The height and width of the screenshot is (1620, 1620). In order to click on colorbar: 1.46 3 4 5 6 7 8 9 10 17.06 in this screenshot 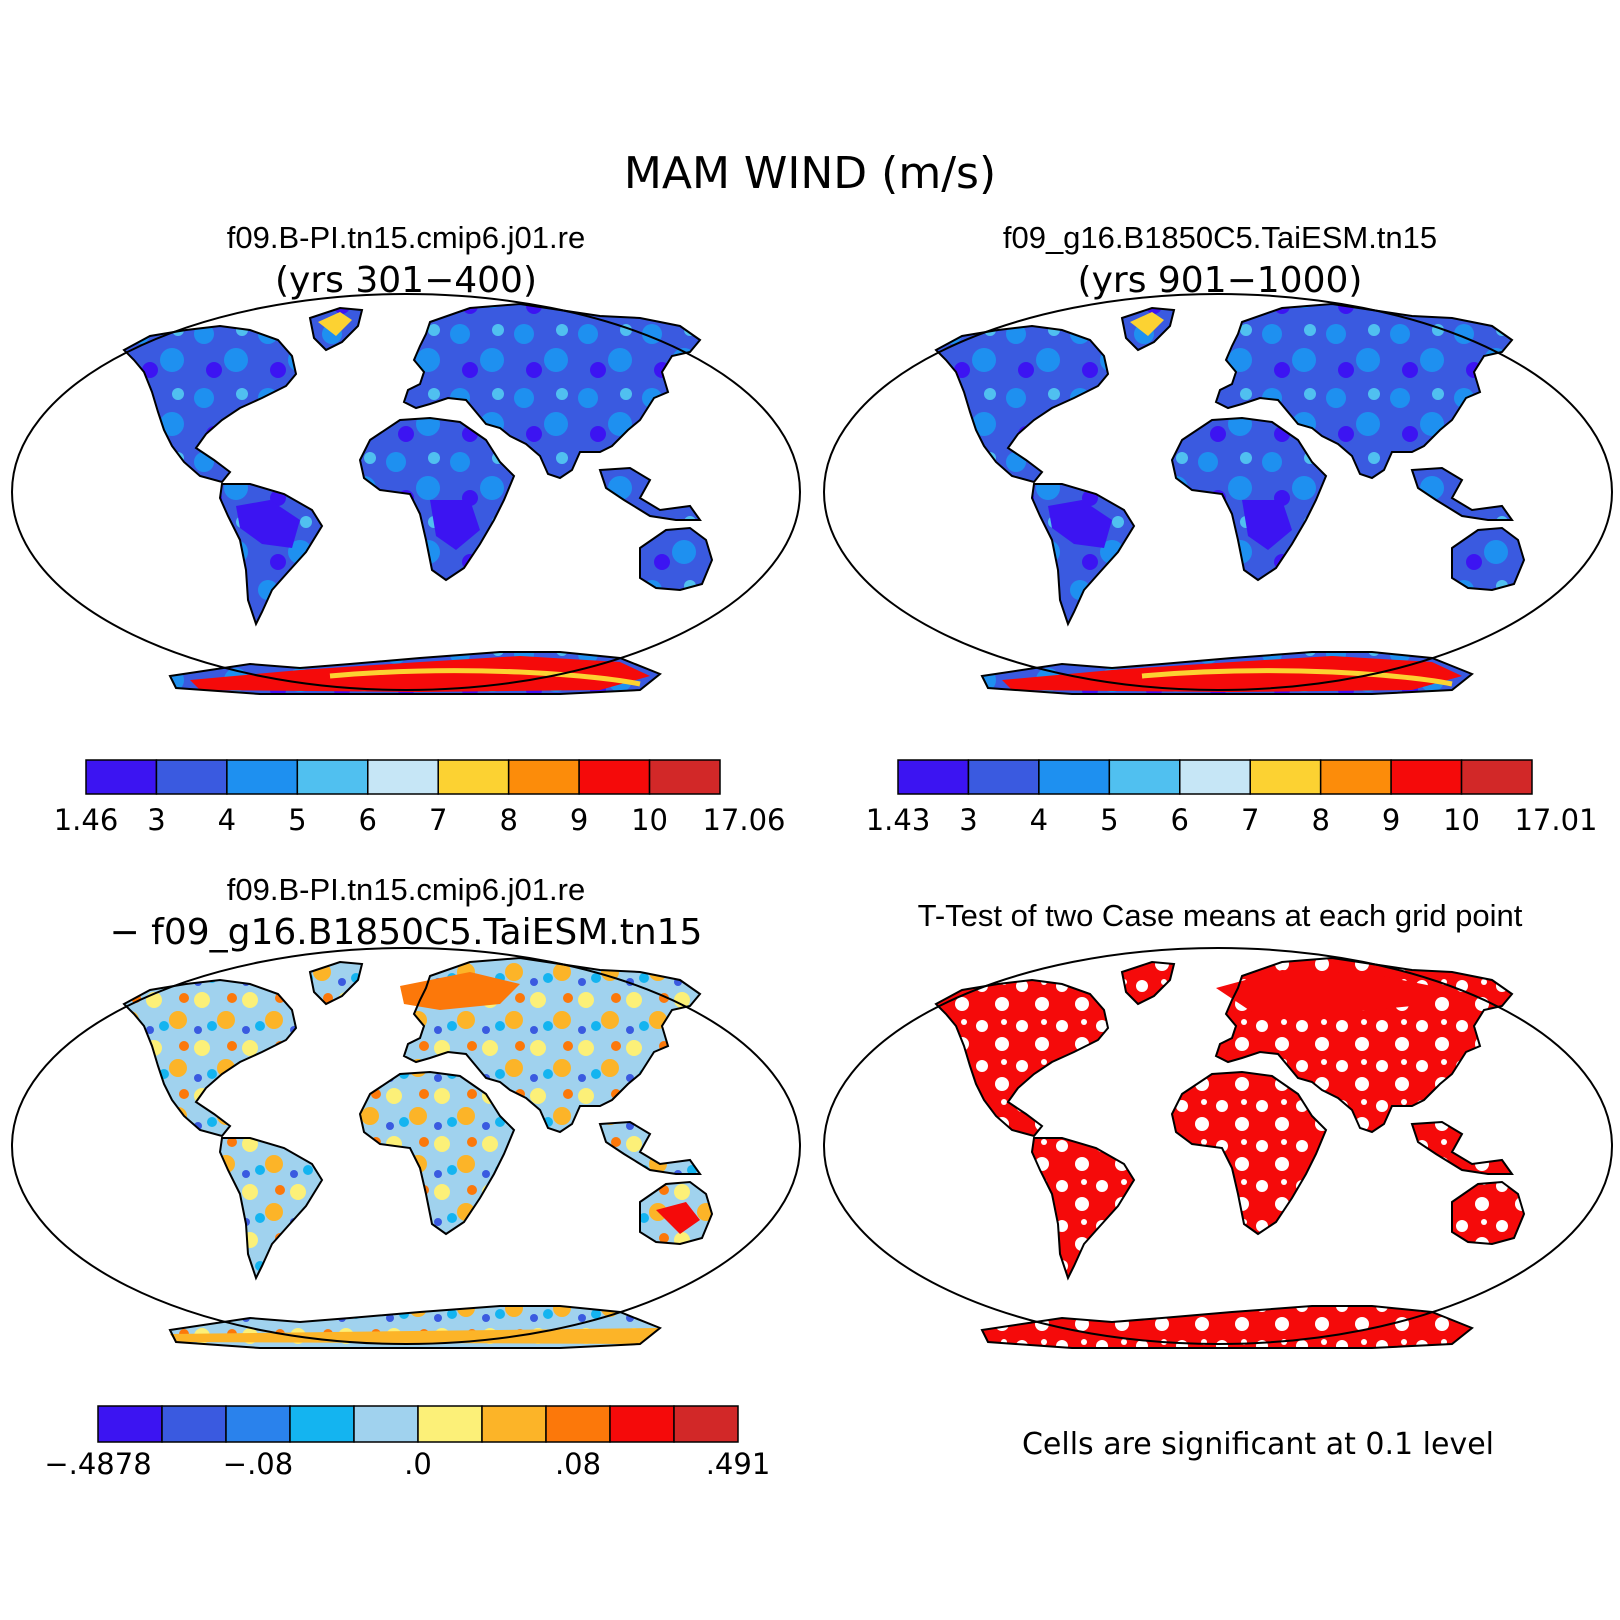, I will do `click(420, 798)`.